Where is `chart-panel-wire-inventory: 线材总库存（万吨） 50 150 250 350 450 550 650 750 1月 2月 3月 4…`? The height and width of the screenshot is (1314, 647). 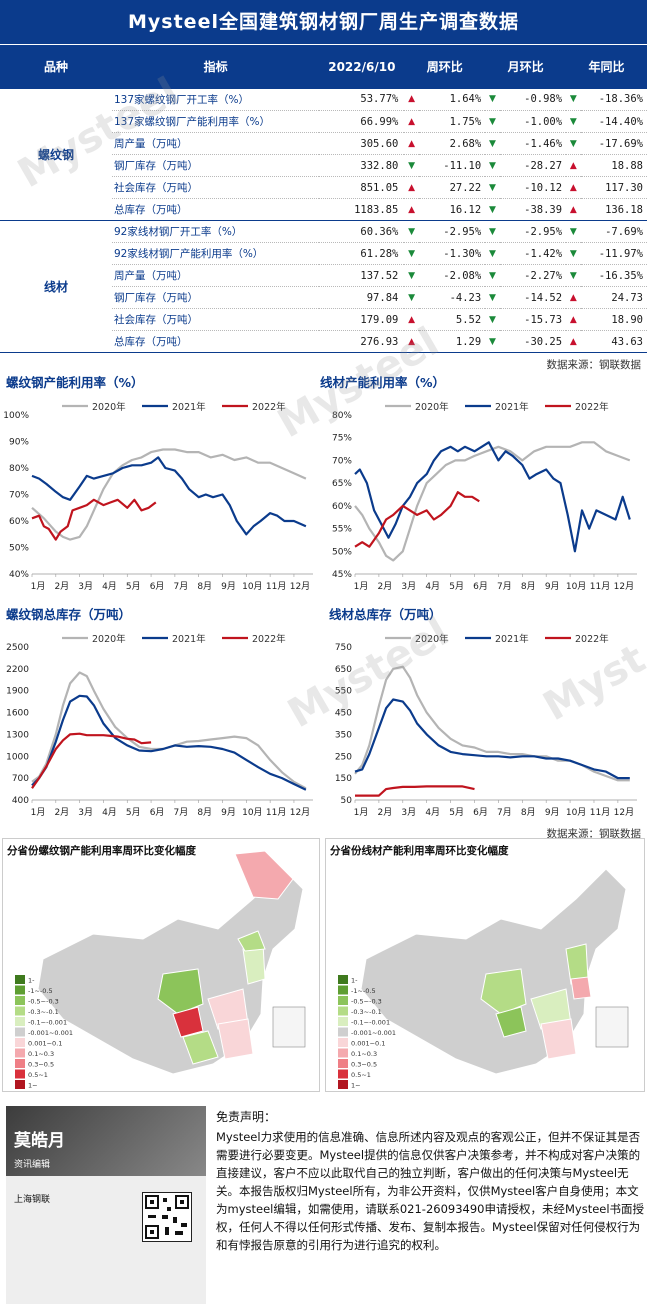 chart-panel-wire-inventory: 线材总库存（万吨） 50 150 250 350 450 550 650 750 1月 2月 3月 4… is located at coordinates (485, 714).